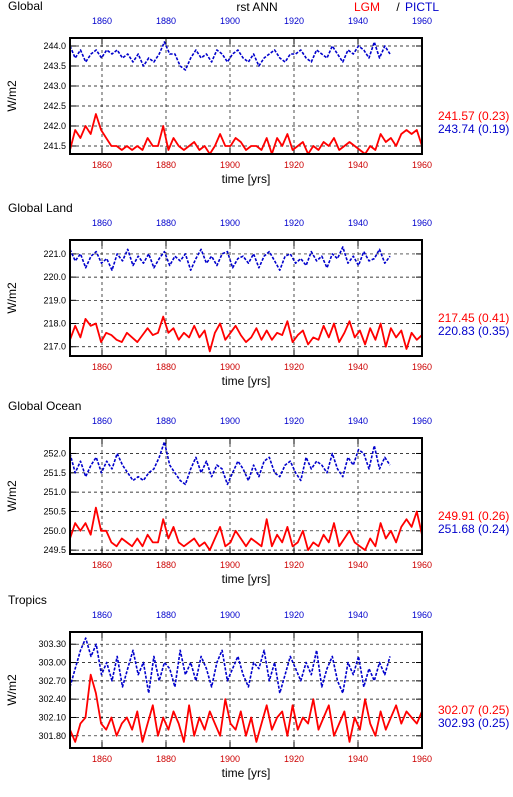 The height and width of the screenshot is (797, 513). I want to click on y-tick-label: 302.70, so click(52, 681).